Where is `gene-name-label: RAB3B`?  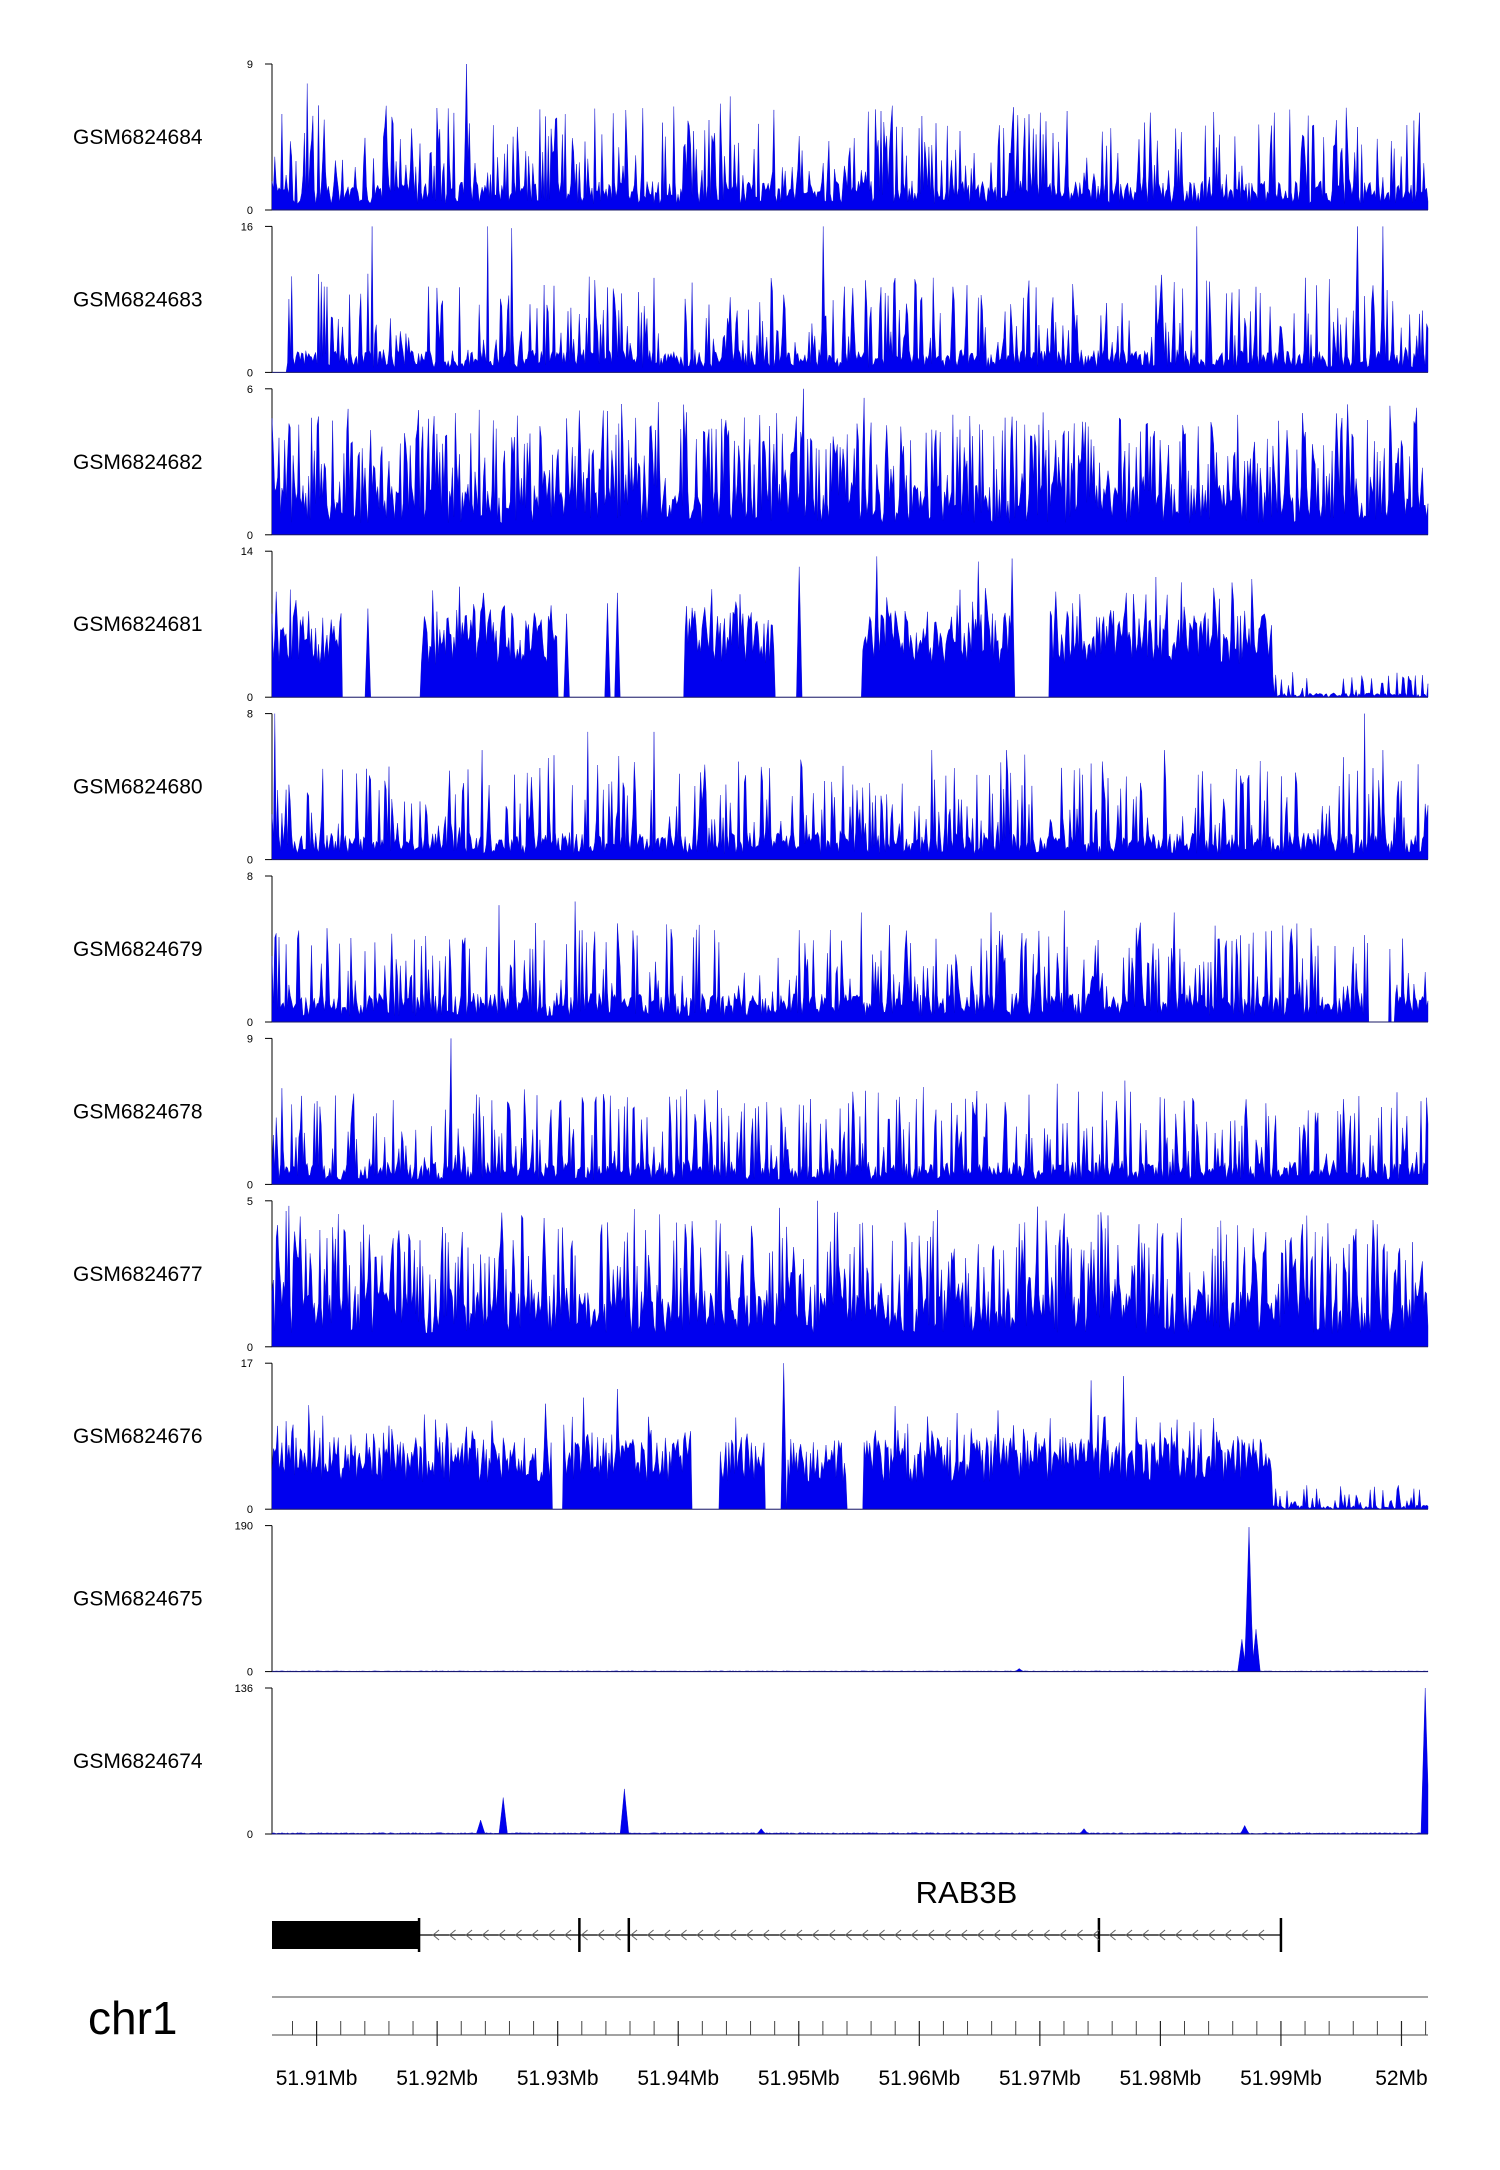
gene-name-label: RAB3B is located at coordinates (967, 1892).